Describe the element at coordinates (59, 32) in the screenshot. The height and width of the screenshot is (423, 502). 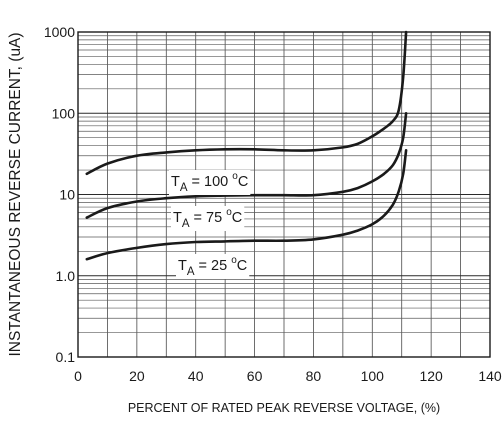
I see `y-tick-label: 1000` at that location.